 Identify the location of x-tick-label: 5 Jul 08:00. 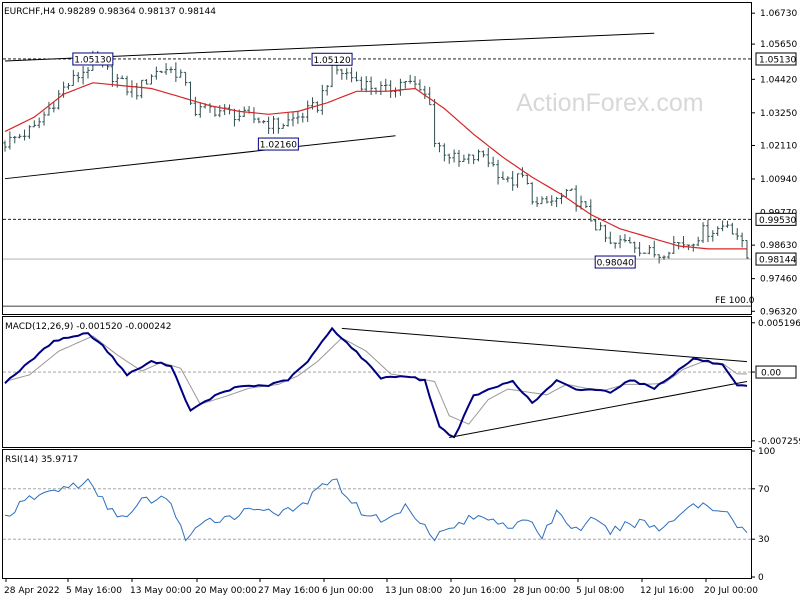
(600, 591).